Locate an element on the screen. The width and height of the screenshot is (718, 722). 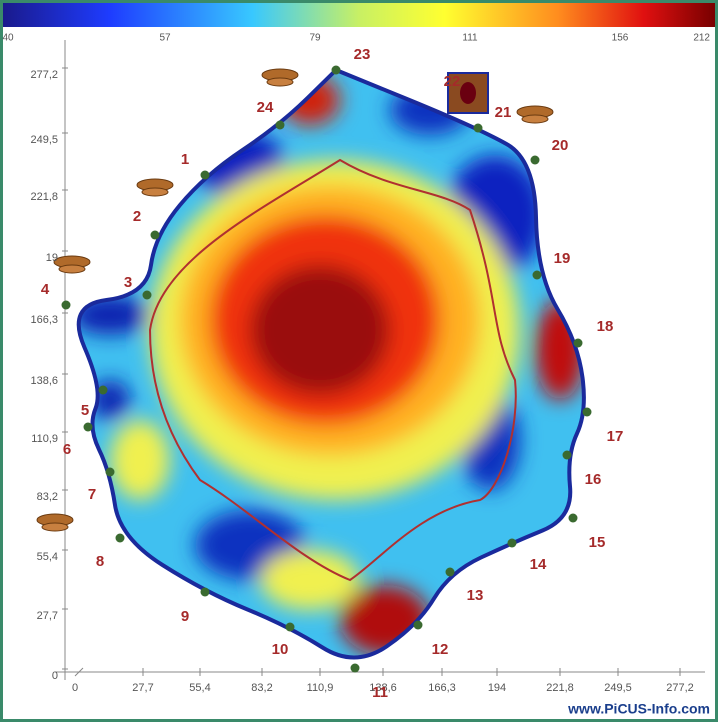
sensor-label: 5 is located at coordinates (85, 410).